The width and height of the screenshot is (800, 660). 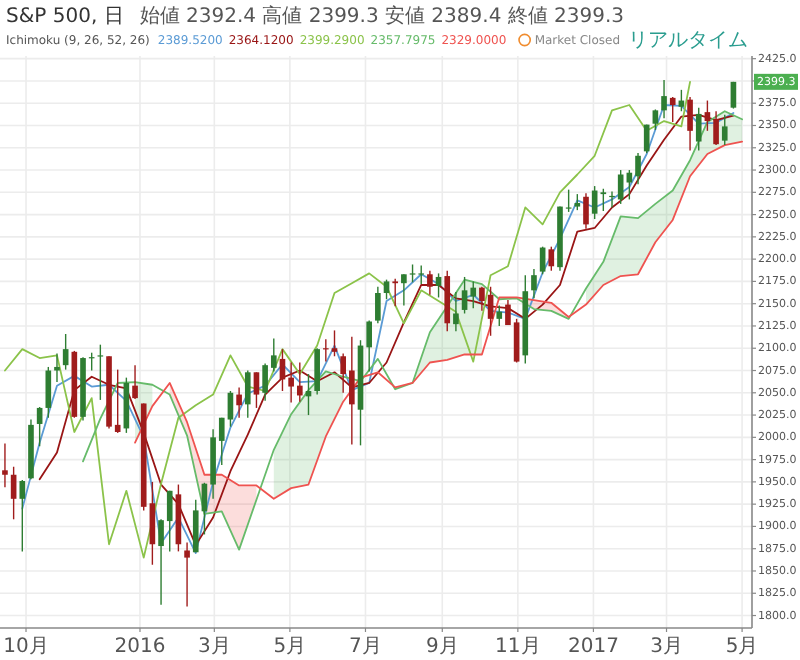 I want to click on chart-subtitle: 始値 2392.4 高値 2399.3 安値 2389.4 終値 2399.3, so click(x=382, y=16).